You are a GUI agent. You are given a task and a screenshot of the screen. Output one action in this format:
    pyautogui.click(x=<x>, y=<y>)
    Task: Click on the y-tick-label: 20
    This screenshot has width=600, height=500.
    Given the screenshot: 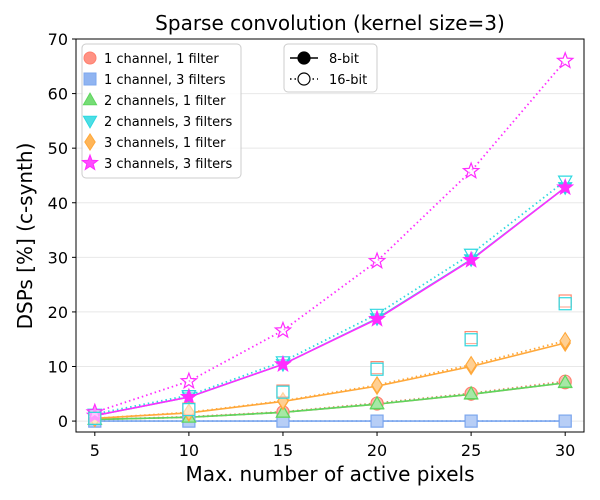 What is the action you would take?
    pyautogui.click(x=58, y=312)
    